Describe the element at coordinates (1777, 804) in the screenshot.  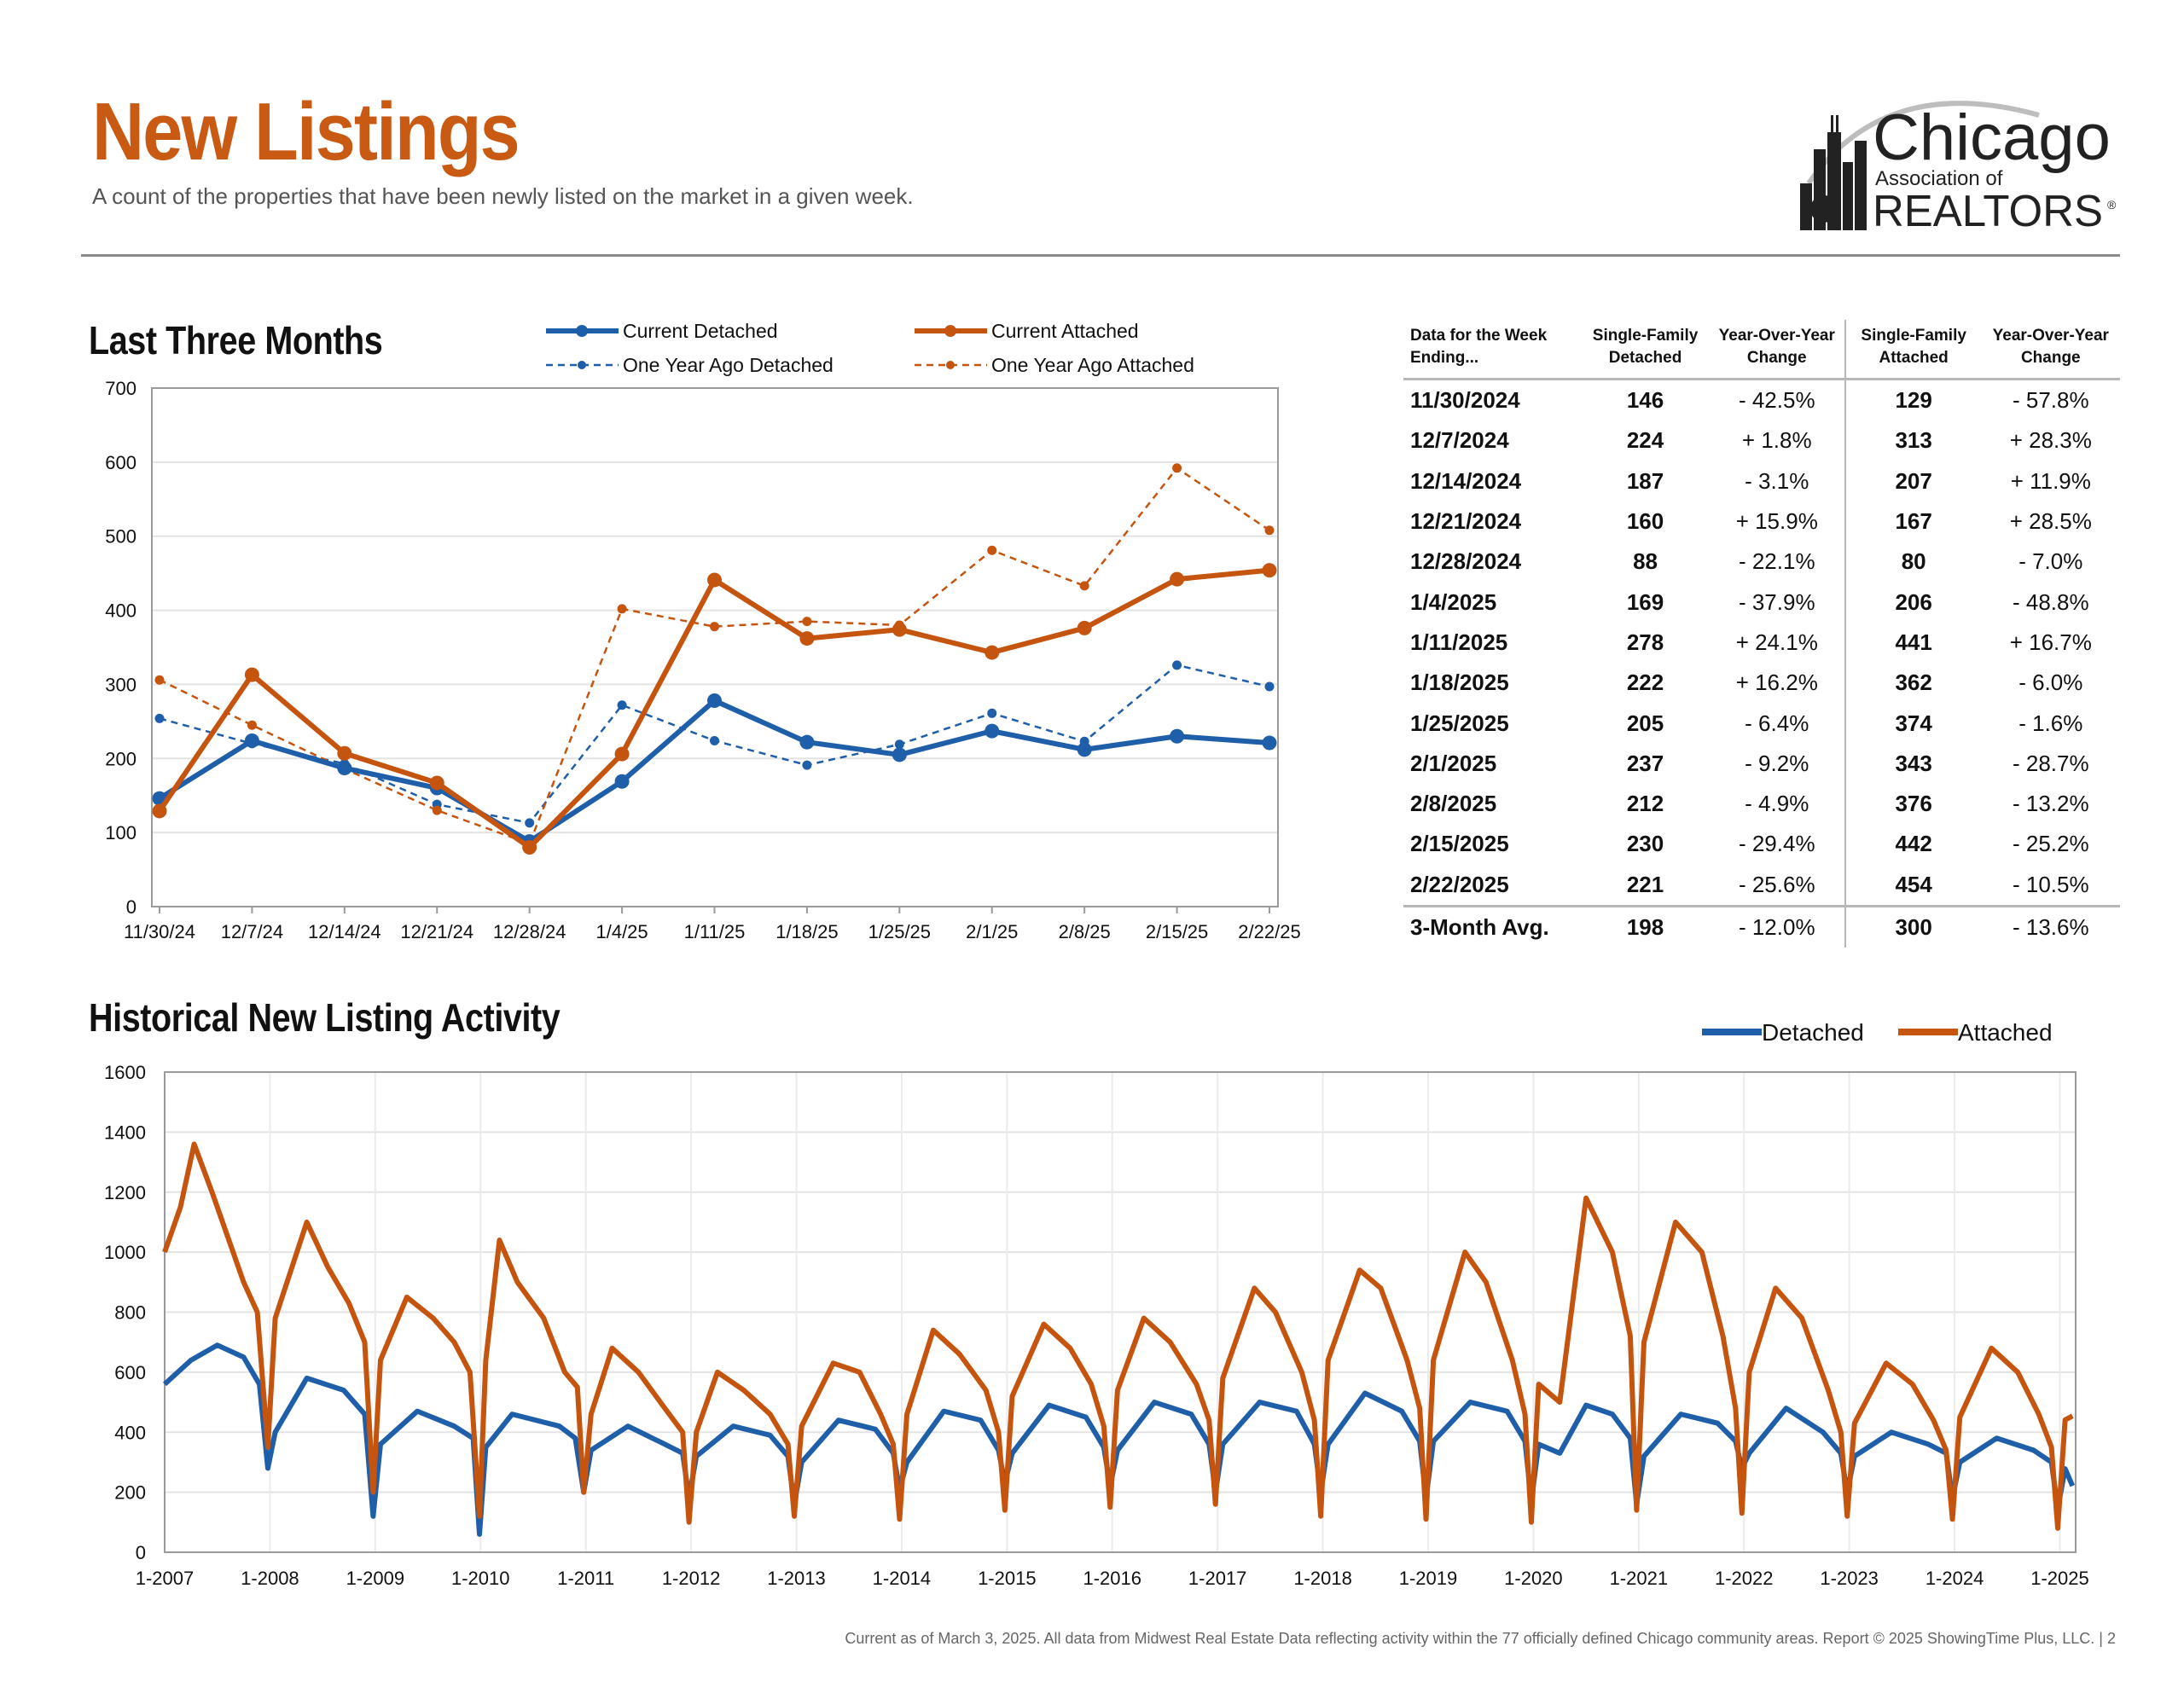
I see `detached-yoy-cell: - 4.9%` at that location.